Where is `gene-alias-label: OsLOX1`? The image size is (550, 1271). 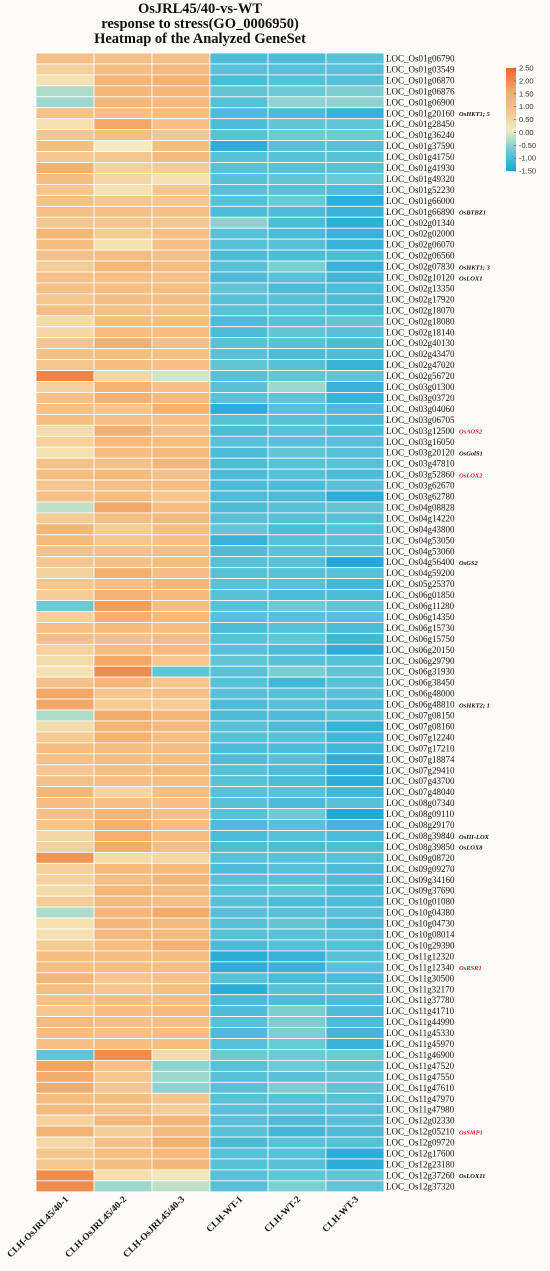 gene-alias-label: OsLOX1 is located at coordinates (470, 278).